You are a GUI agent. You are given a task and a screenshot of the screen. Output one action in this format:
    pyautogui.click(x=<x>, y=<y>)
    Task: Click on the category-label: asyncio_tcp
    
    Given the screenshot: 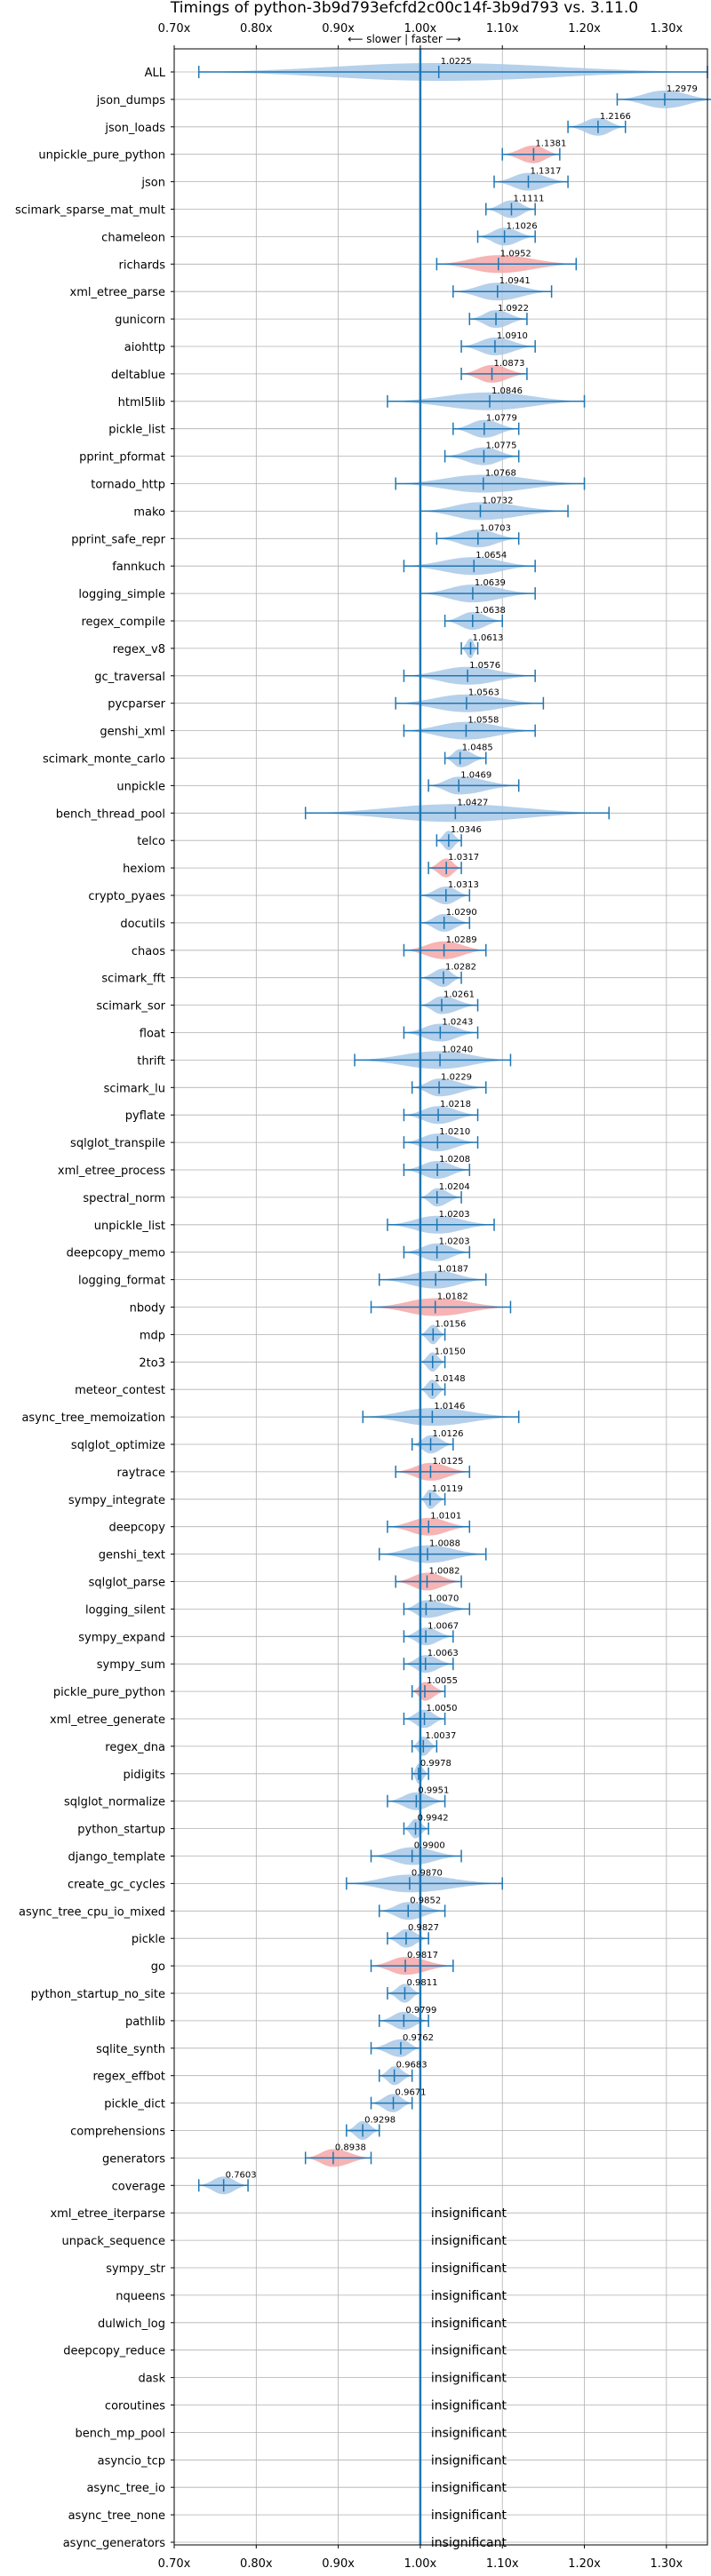 What is the action you would take?
    pyautogui.click(x=131, y=2461)
    